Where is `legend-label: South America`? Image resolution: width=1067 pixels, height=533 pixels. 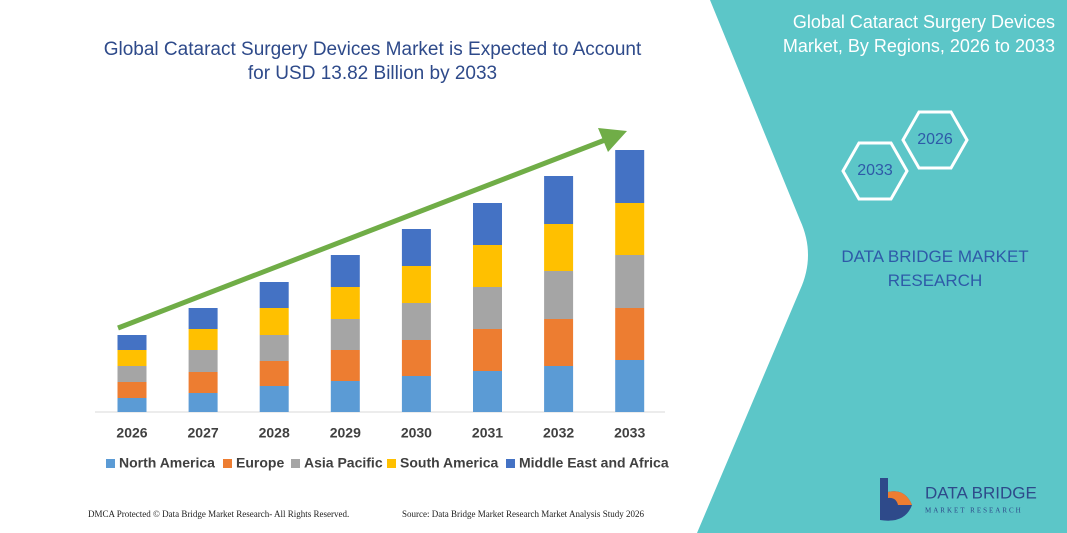
legend-label: South America is located at coordinates (449, 463).